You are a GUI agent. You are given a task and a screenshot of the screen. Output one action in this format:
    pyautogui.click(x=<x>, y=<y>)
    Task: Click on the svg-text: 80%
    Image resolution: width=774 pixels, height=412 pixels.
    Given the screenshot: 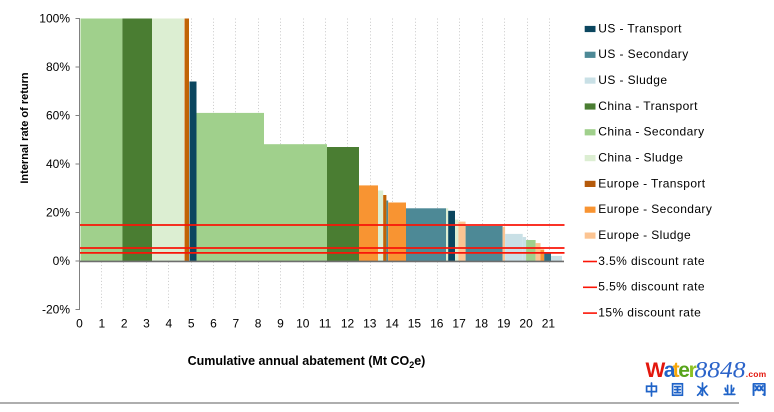 What is the action you would take?
    pyautogui.click(x=58, y=67)
    